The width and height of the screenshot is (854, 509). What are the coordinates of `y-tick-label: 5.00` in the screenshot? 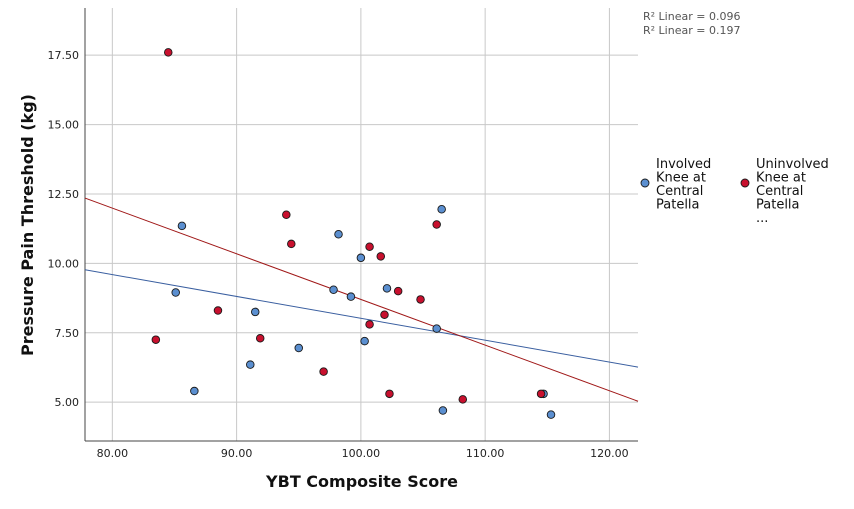 It's located at (67, 402).